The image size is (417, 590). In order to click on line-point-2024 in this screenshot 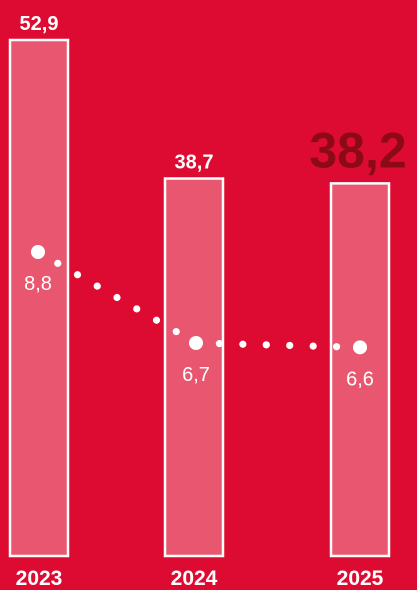, I will do `click(196, 343)`.